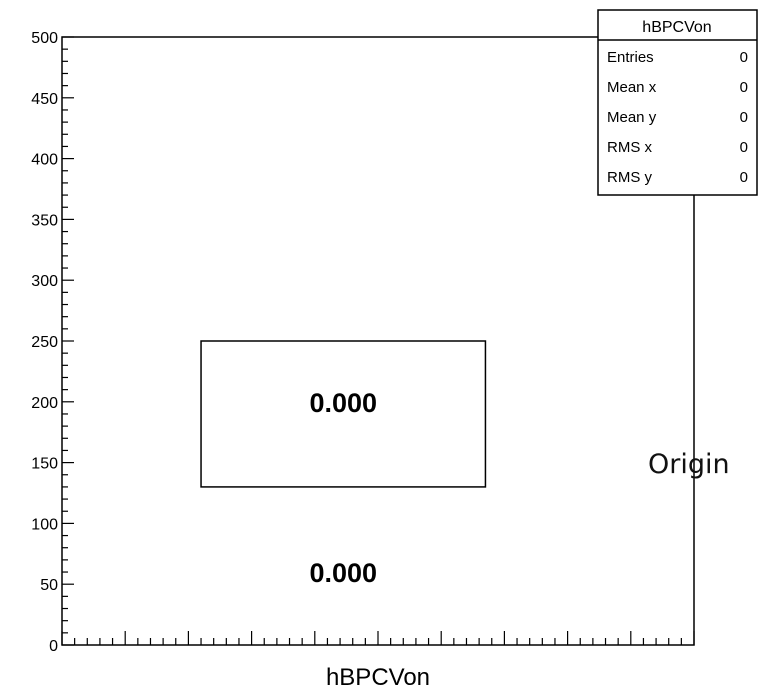 The image size is (758, 695). What do you see at coordinates (53, 646) in the screenshot?
I see `y-tick-label: 0` at bounding box center [53, 646].